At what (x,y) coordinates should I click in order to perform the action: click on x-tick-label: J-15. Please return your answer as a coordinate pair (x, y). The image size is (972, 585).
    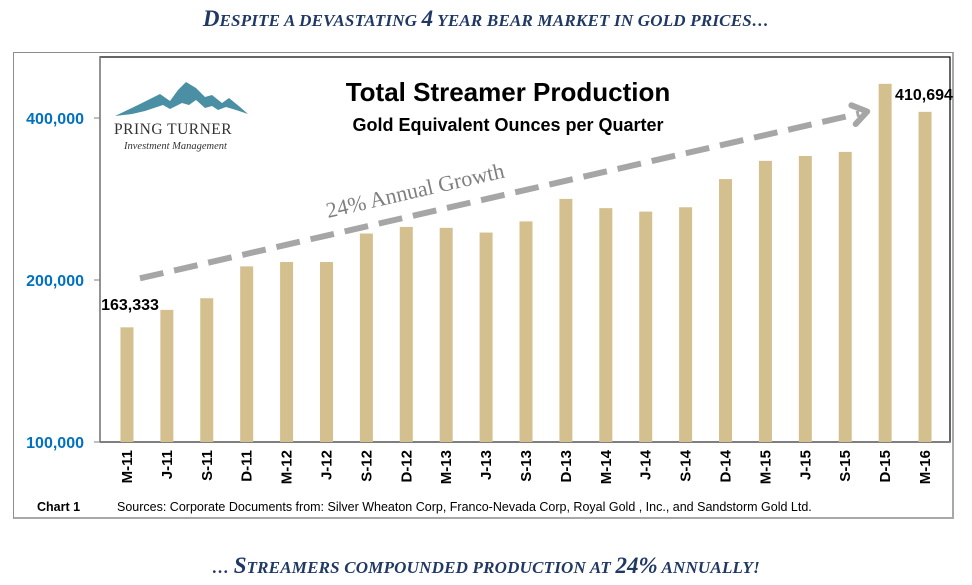
    Looking at the image, I should click on (805, 465).